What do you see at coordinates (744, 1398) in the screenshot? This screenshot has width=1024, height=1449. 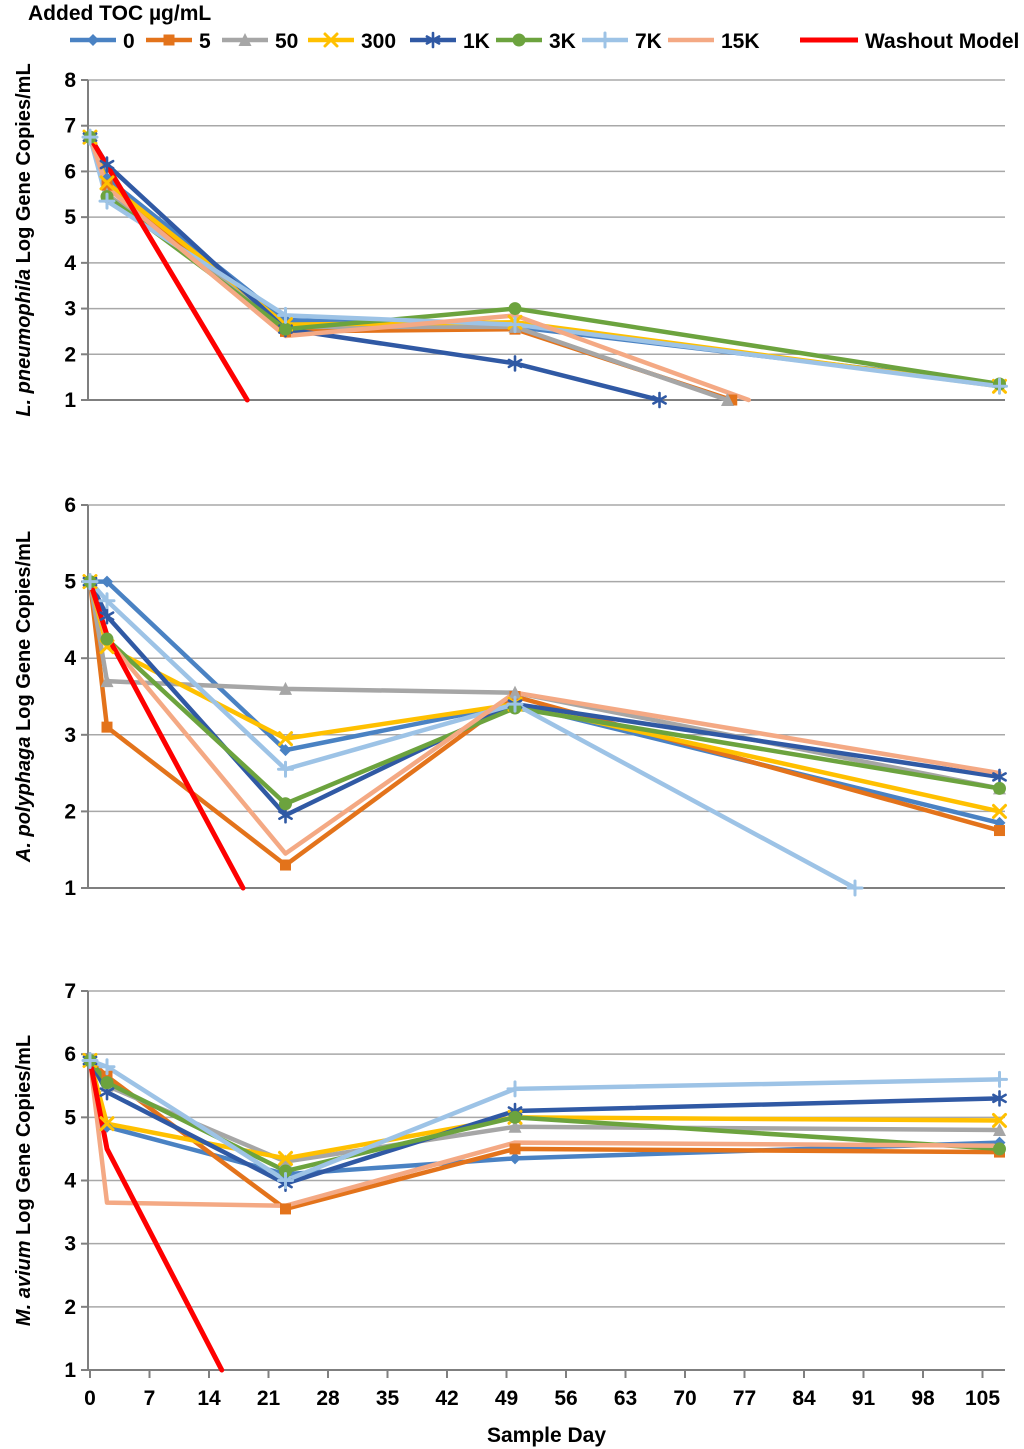 I see `xtick-label-77: 77` at bounding box center [744, 1398].